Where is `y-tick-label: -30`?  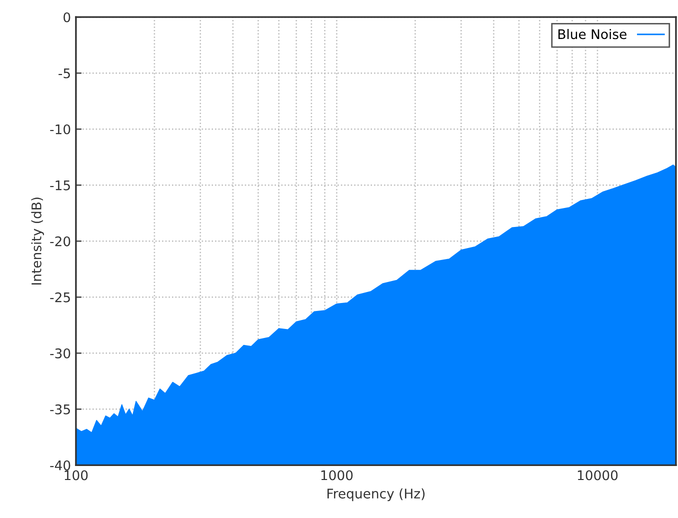 y-tick-label: -30 is located at coordinates (60, 353).